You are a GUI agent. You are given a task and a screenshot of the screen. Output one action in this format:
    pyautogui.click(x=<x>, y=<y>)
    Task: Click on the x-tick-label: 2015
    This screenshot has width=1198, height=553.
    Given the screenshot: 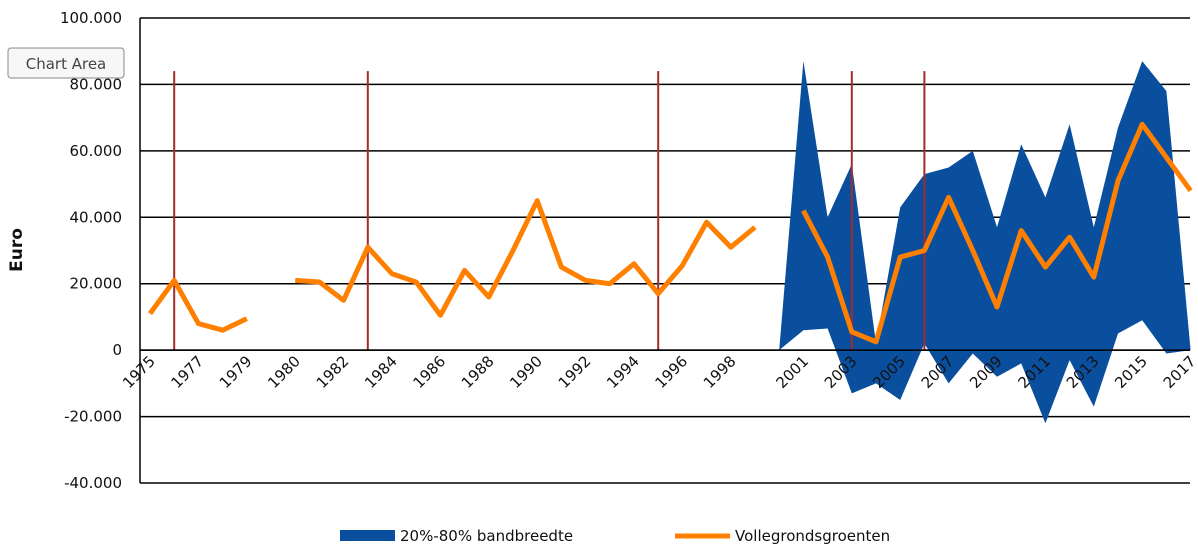 What is the action you would take?
    pyautogui.click(x=1131, y=372)
    